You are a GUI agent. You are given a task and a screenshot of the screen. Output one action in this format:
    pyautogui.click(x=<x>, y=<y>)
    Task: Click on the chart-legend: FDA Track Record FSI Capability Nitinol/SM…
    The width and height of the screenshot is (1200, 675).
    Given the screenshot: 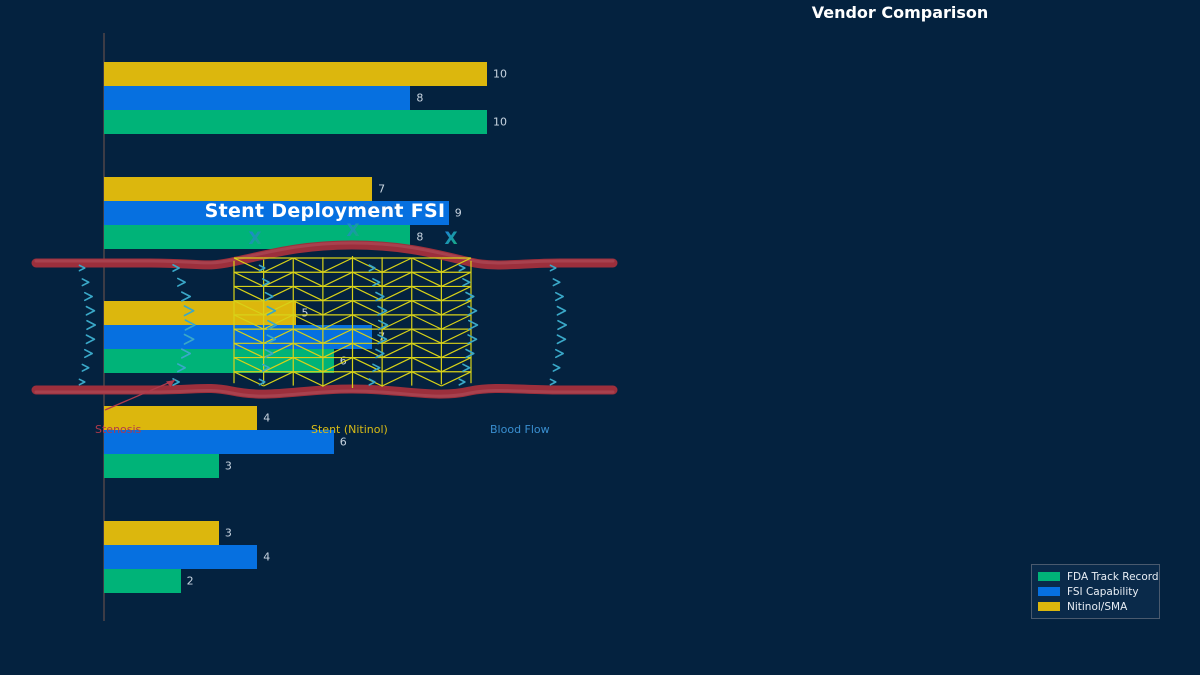 What is the action you would take?
    pyautogui.click(x=1095, y=591)
    